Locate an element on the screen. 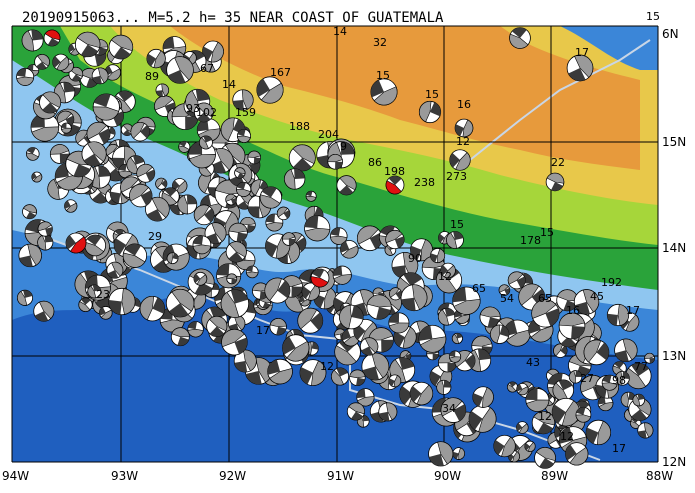 The height and width of the screenshot is (493, 695). lon-label-90w: 90W is located at coordinates (447, 476).